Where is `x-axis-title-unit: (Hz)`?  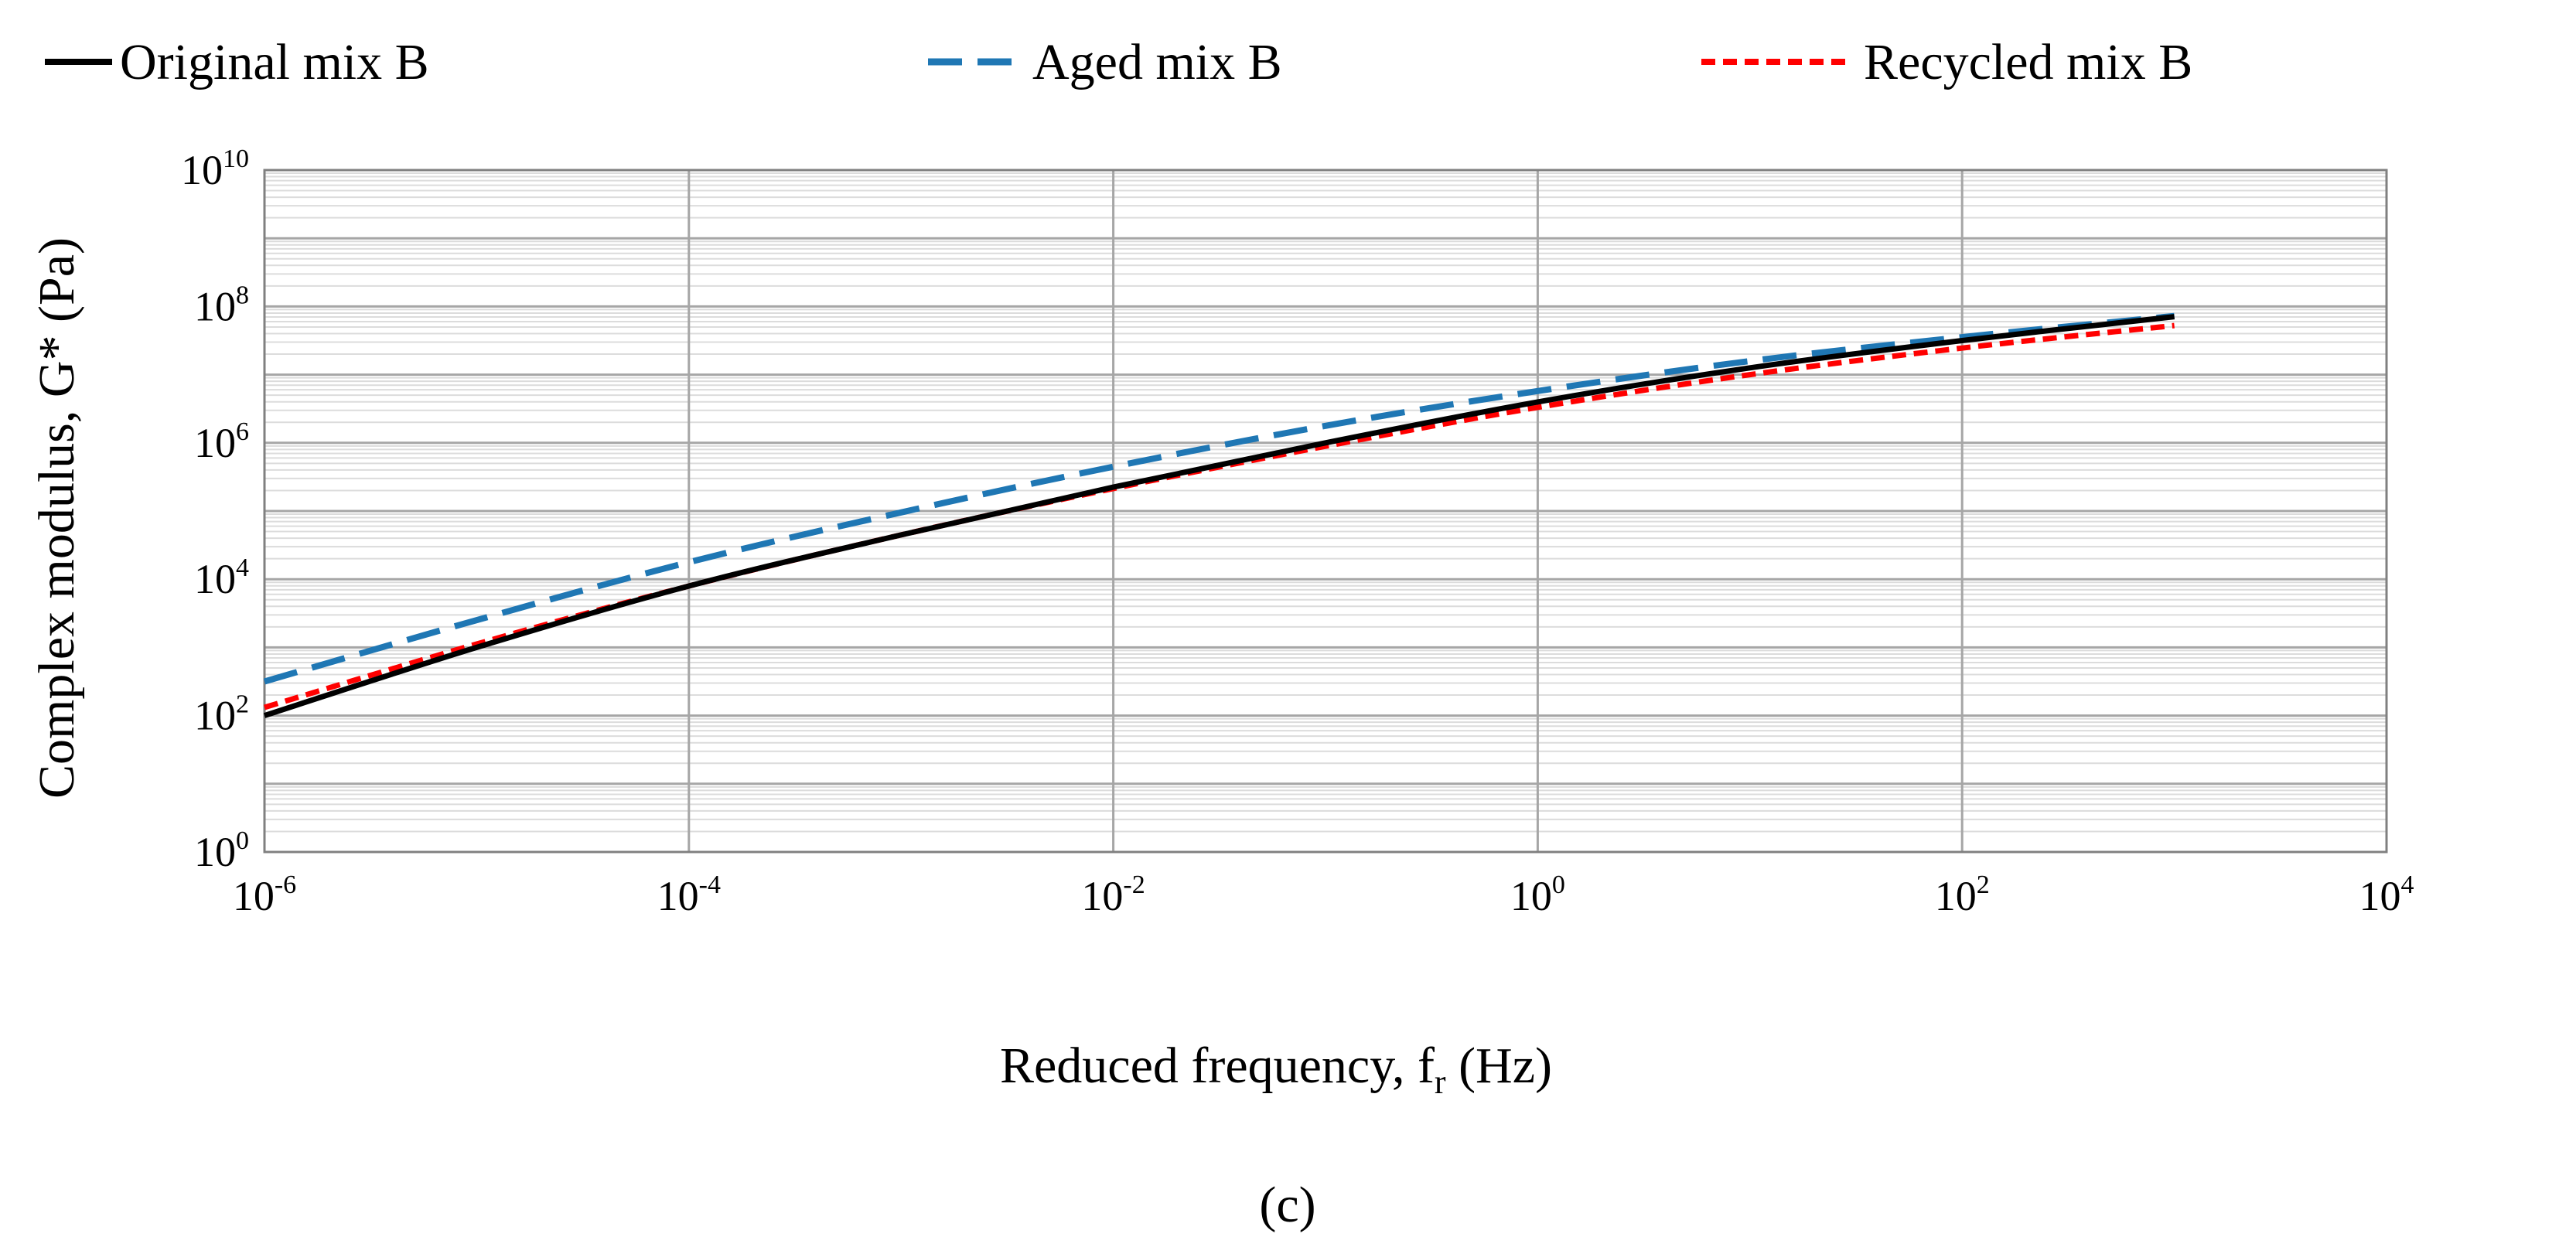
x-axis-title-unit: (Hz) is located at coordinates (1499, 1066).